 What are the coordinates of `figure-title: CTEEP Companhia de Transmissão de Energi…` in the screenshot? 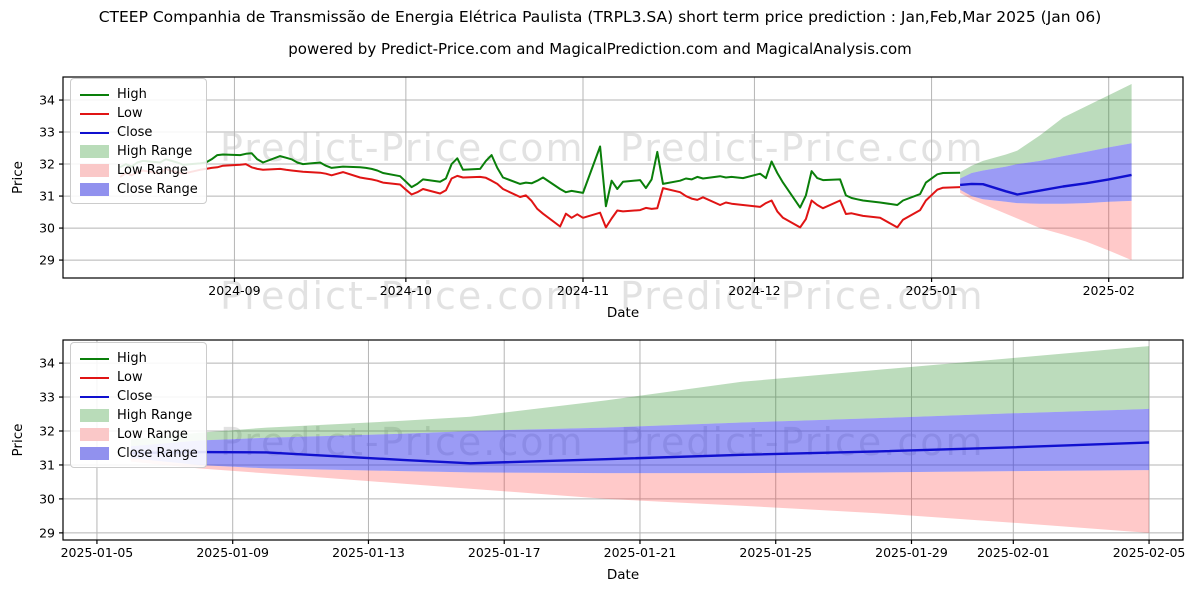 It's located at (600, 17).